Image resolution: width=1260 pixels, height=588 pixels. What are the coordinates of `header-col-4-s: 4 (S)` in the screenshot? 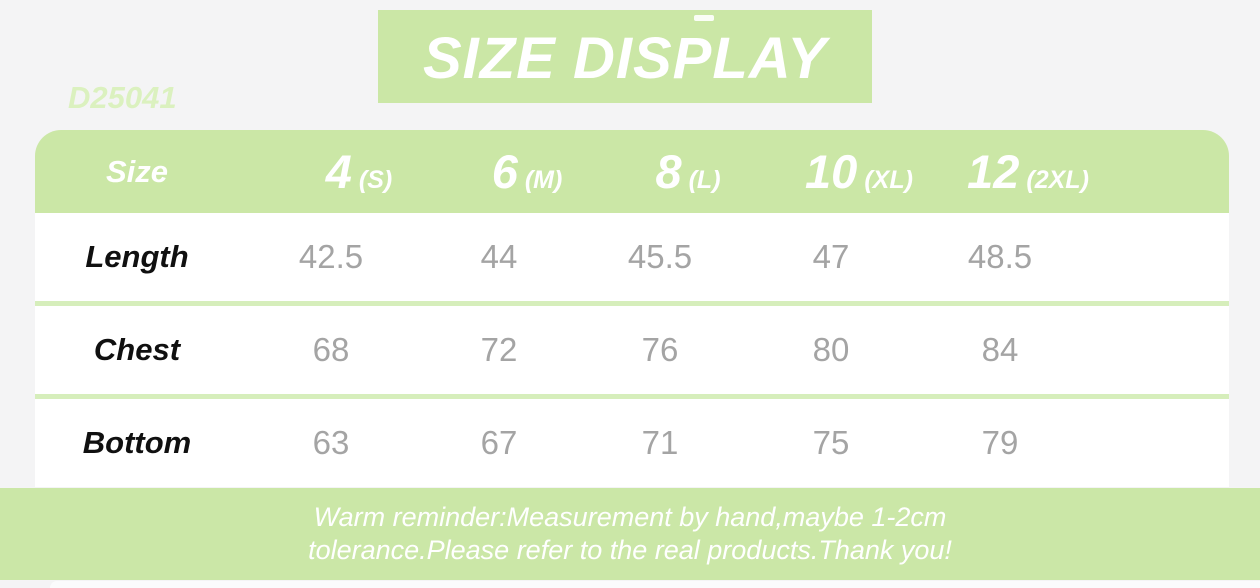 It's located at (331, 171).